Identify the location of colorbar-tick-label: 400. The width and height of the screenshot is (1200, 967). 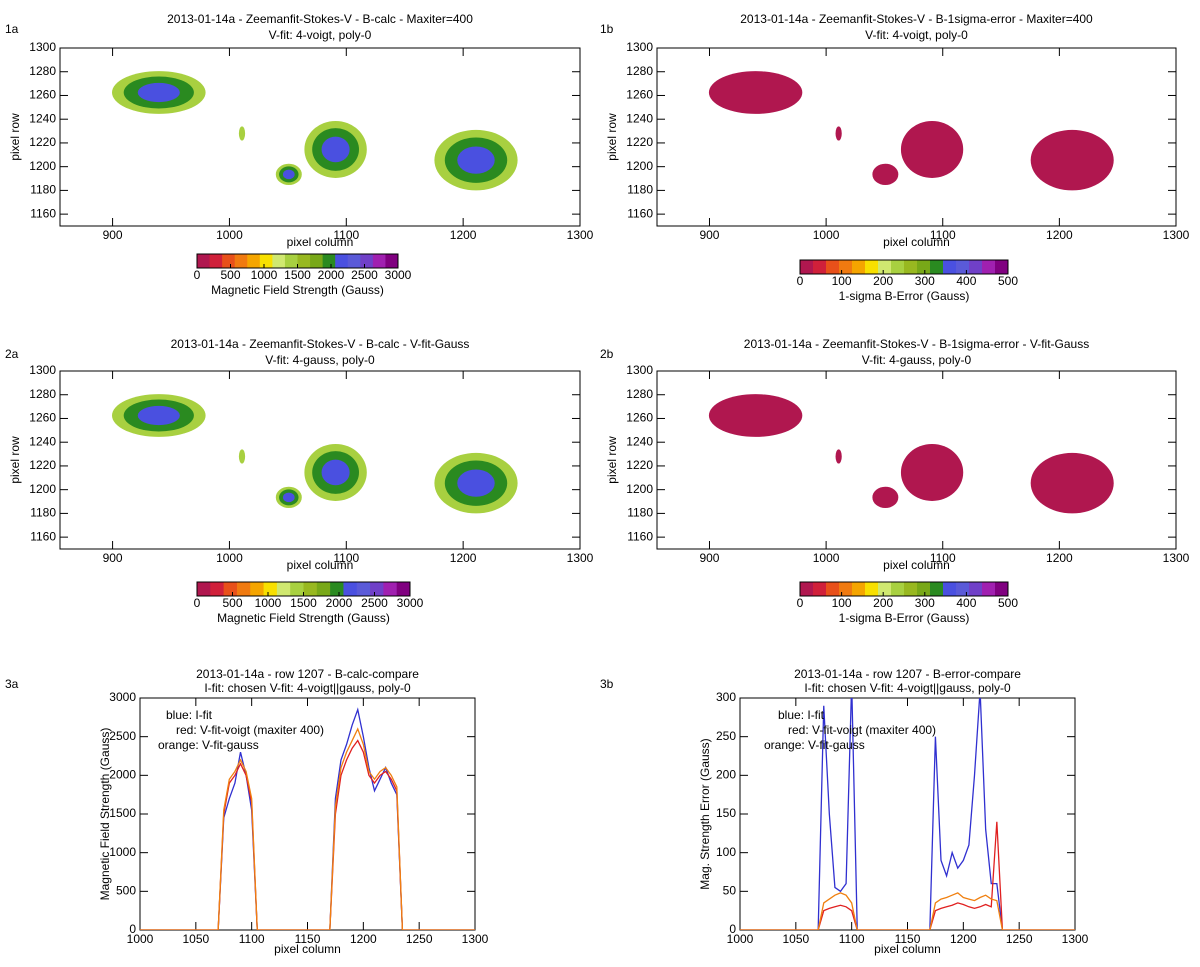
(966, 281).